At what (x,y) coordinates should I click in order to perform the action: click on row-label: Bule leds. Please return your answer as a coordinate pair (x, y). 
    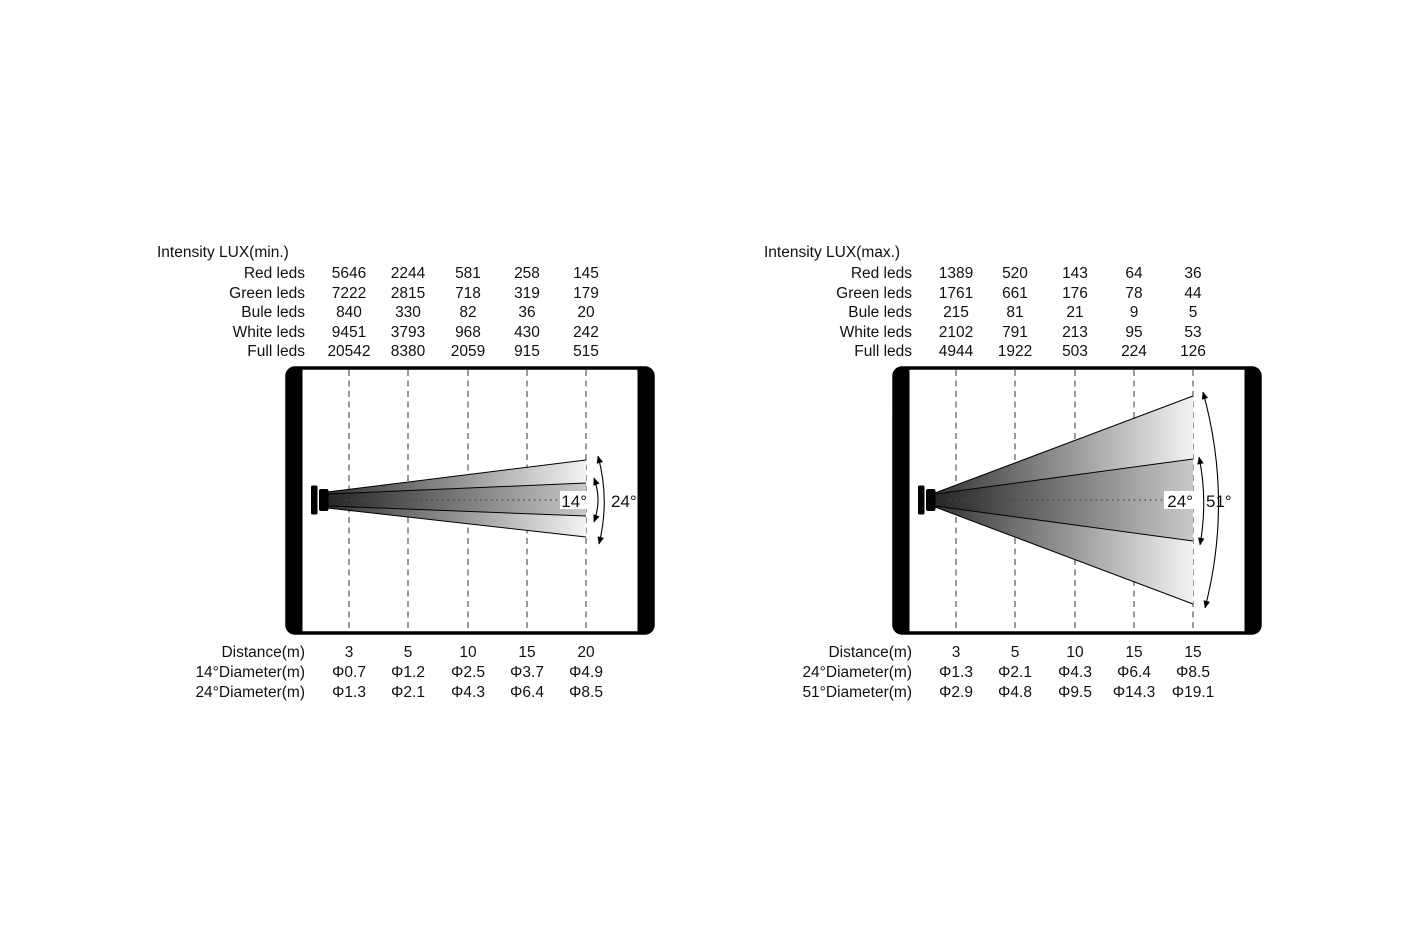
    Looking at the image, I should click on (880, 312).